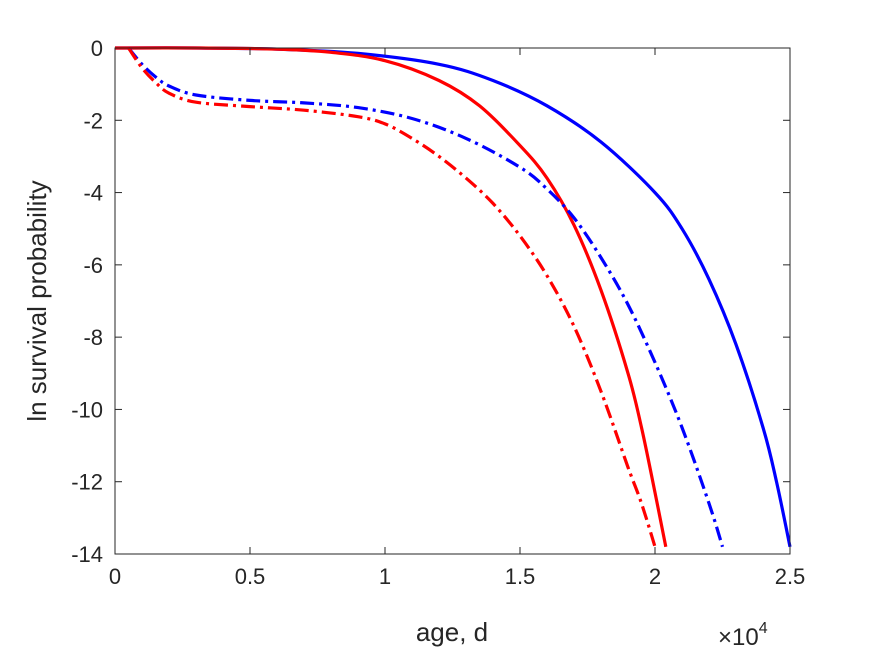 This screenshot has width=875, height=656. What do you see at coordinates (93, 193) in the screenshot?
I see `y-tick-label: -4` at bounding box center [93, 193].